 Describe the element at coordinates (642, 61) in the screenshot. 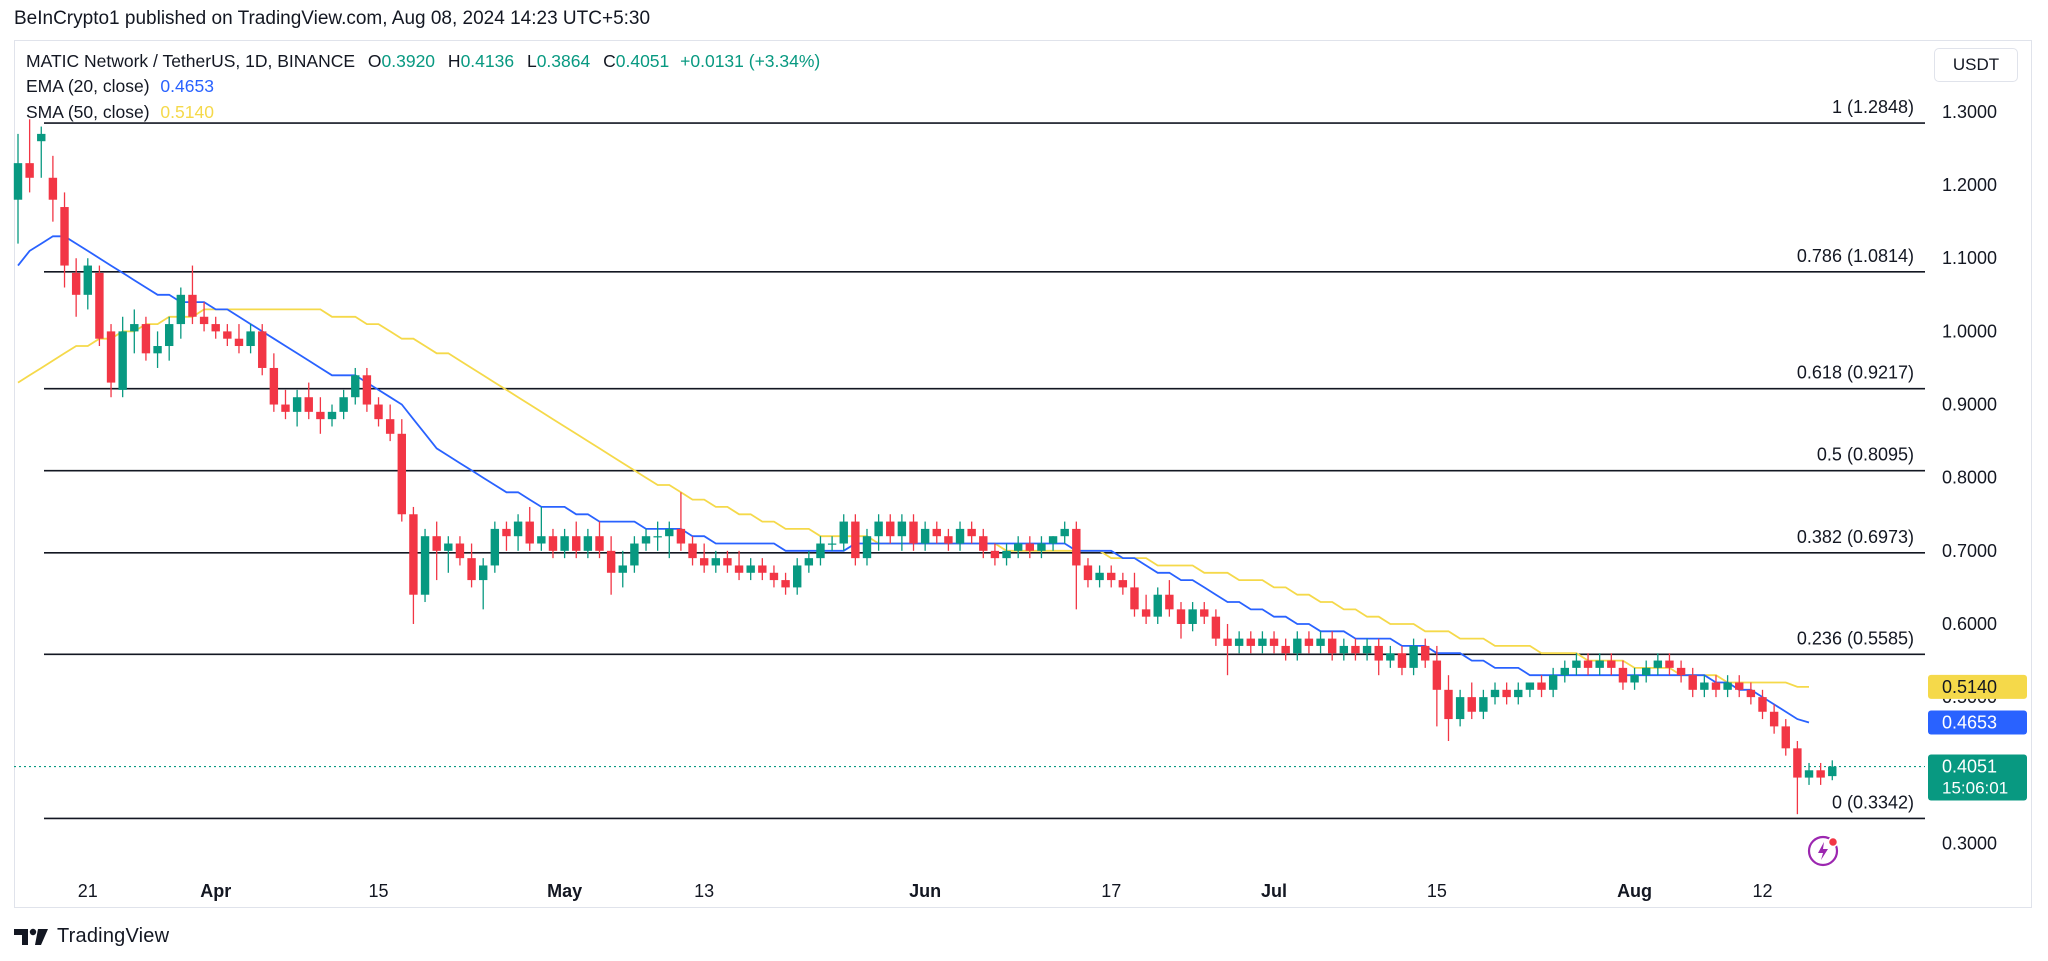

I see `close-value: 0.4051` at that location.